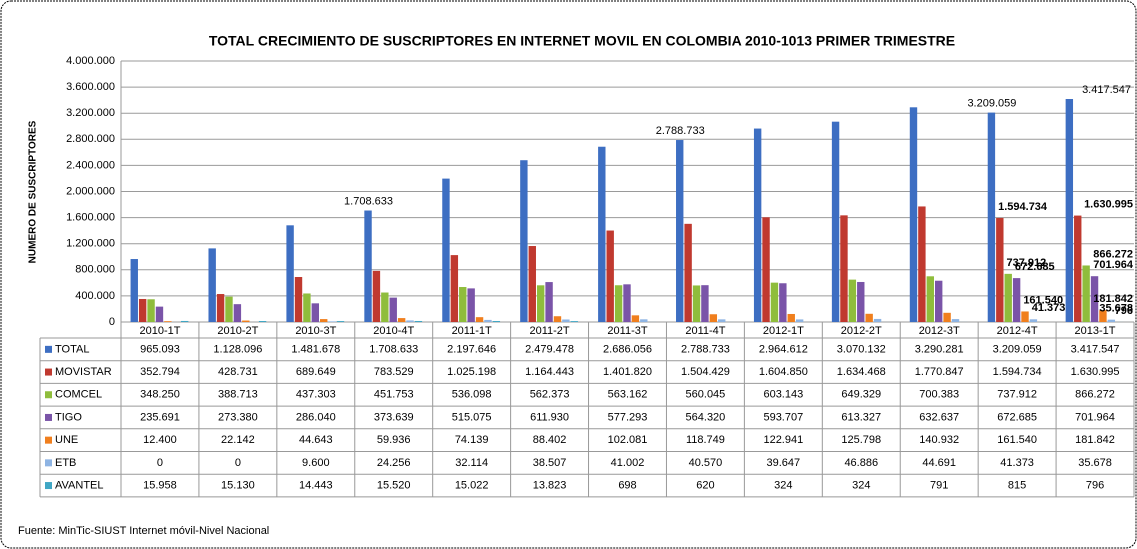  Describe the element at coordinates (238, 485) in the screenshot. I see `table-cell: 15.130` at that location.